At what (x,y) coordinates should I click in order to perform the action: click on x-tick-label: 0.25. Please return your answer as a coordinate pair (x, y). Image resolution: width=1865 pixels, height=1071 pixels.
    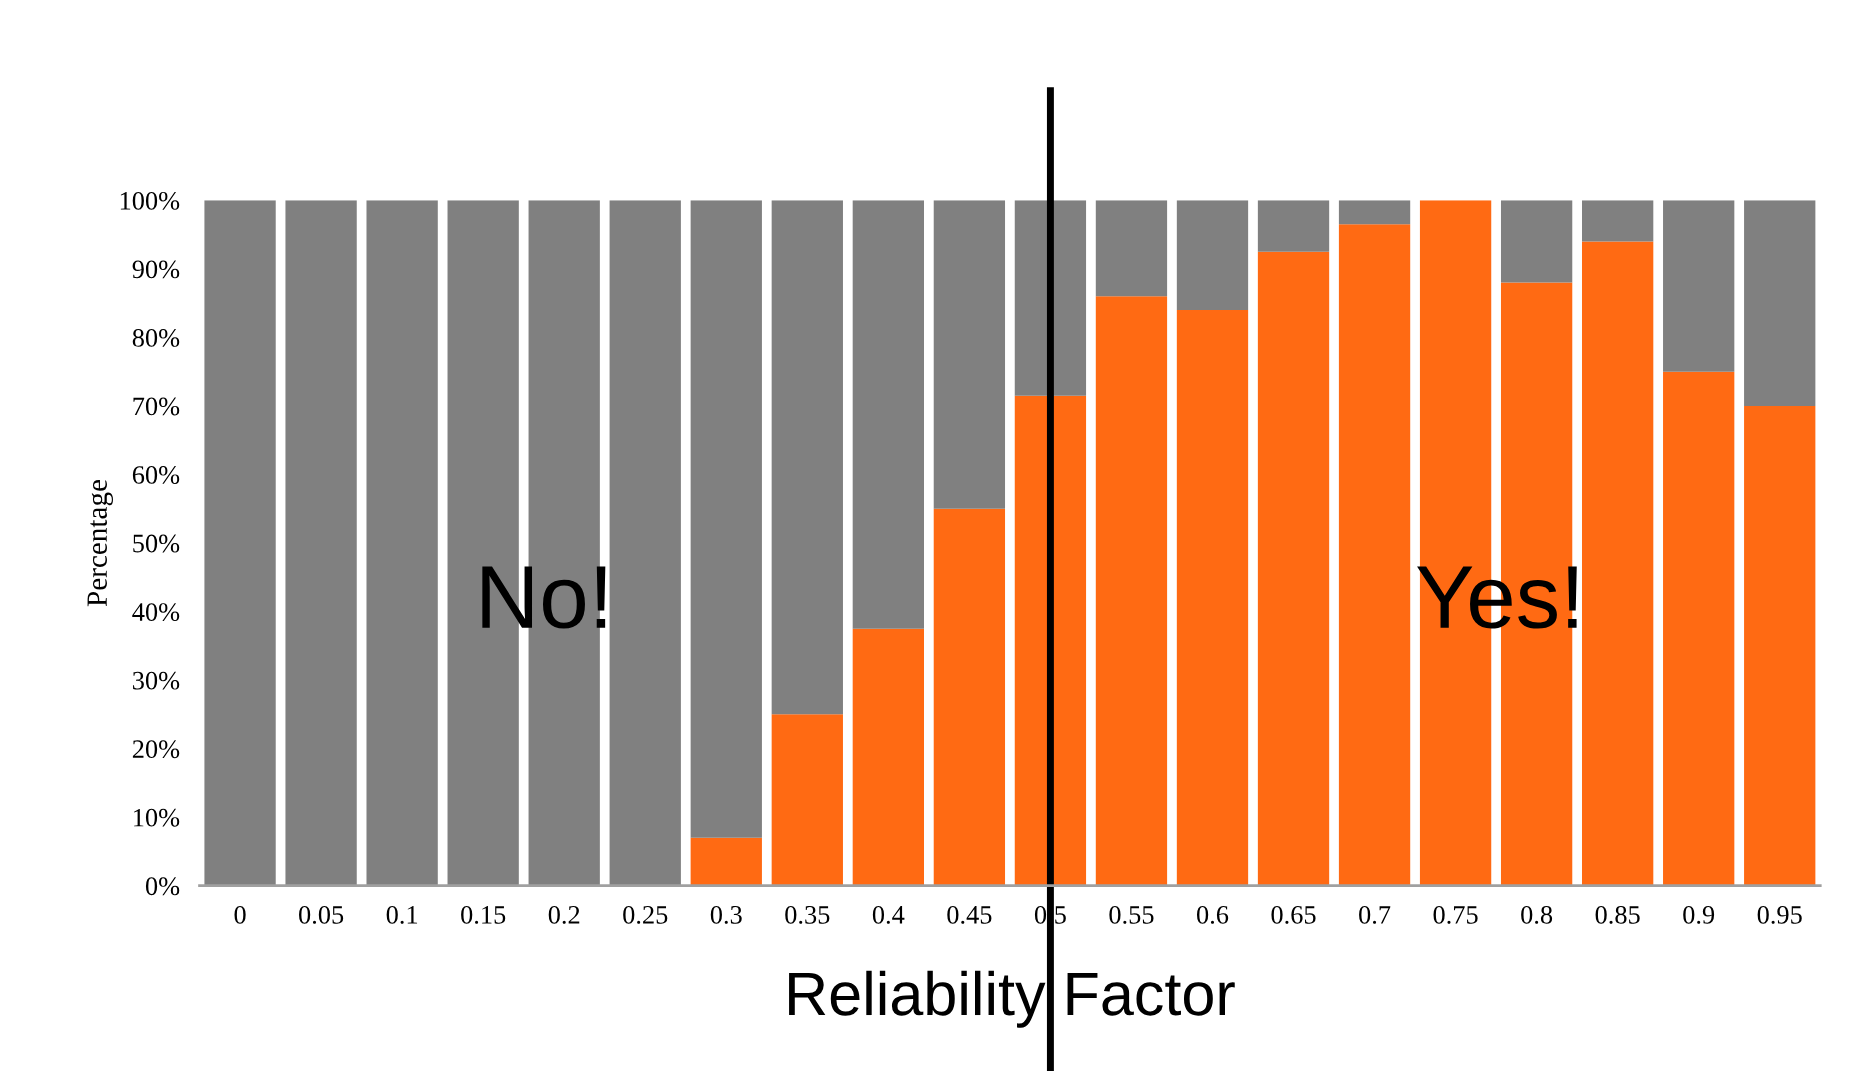
    Looking at the image, I should click on (645, 914).